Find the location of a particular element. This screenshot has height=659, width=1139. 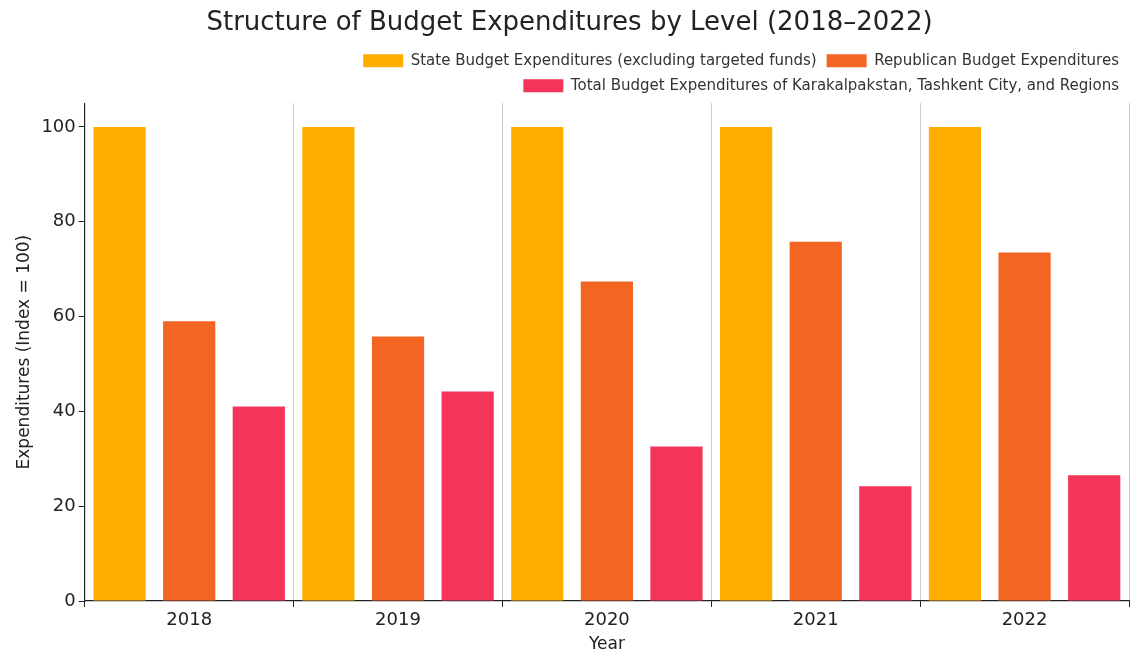

x-tick-label: 2021 is located at coordinates (815, 619).